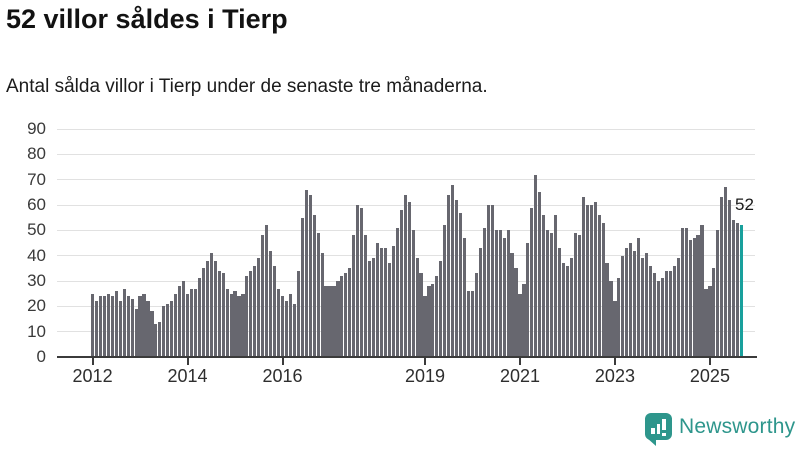 The image size is (800, 450). I want to click on y-axis-tick-label: 40, so click(36, 255).